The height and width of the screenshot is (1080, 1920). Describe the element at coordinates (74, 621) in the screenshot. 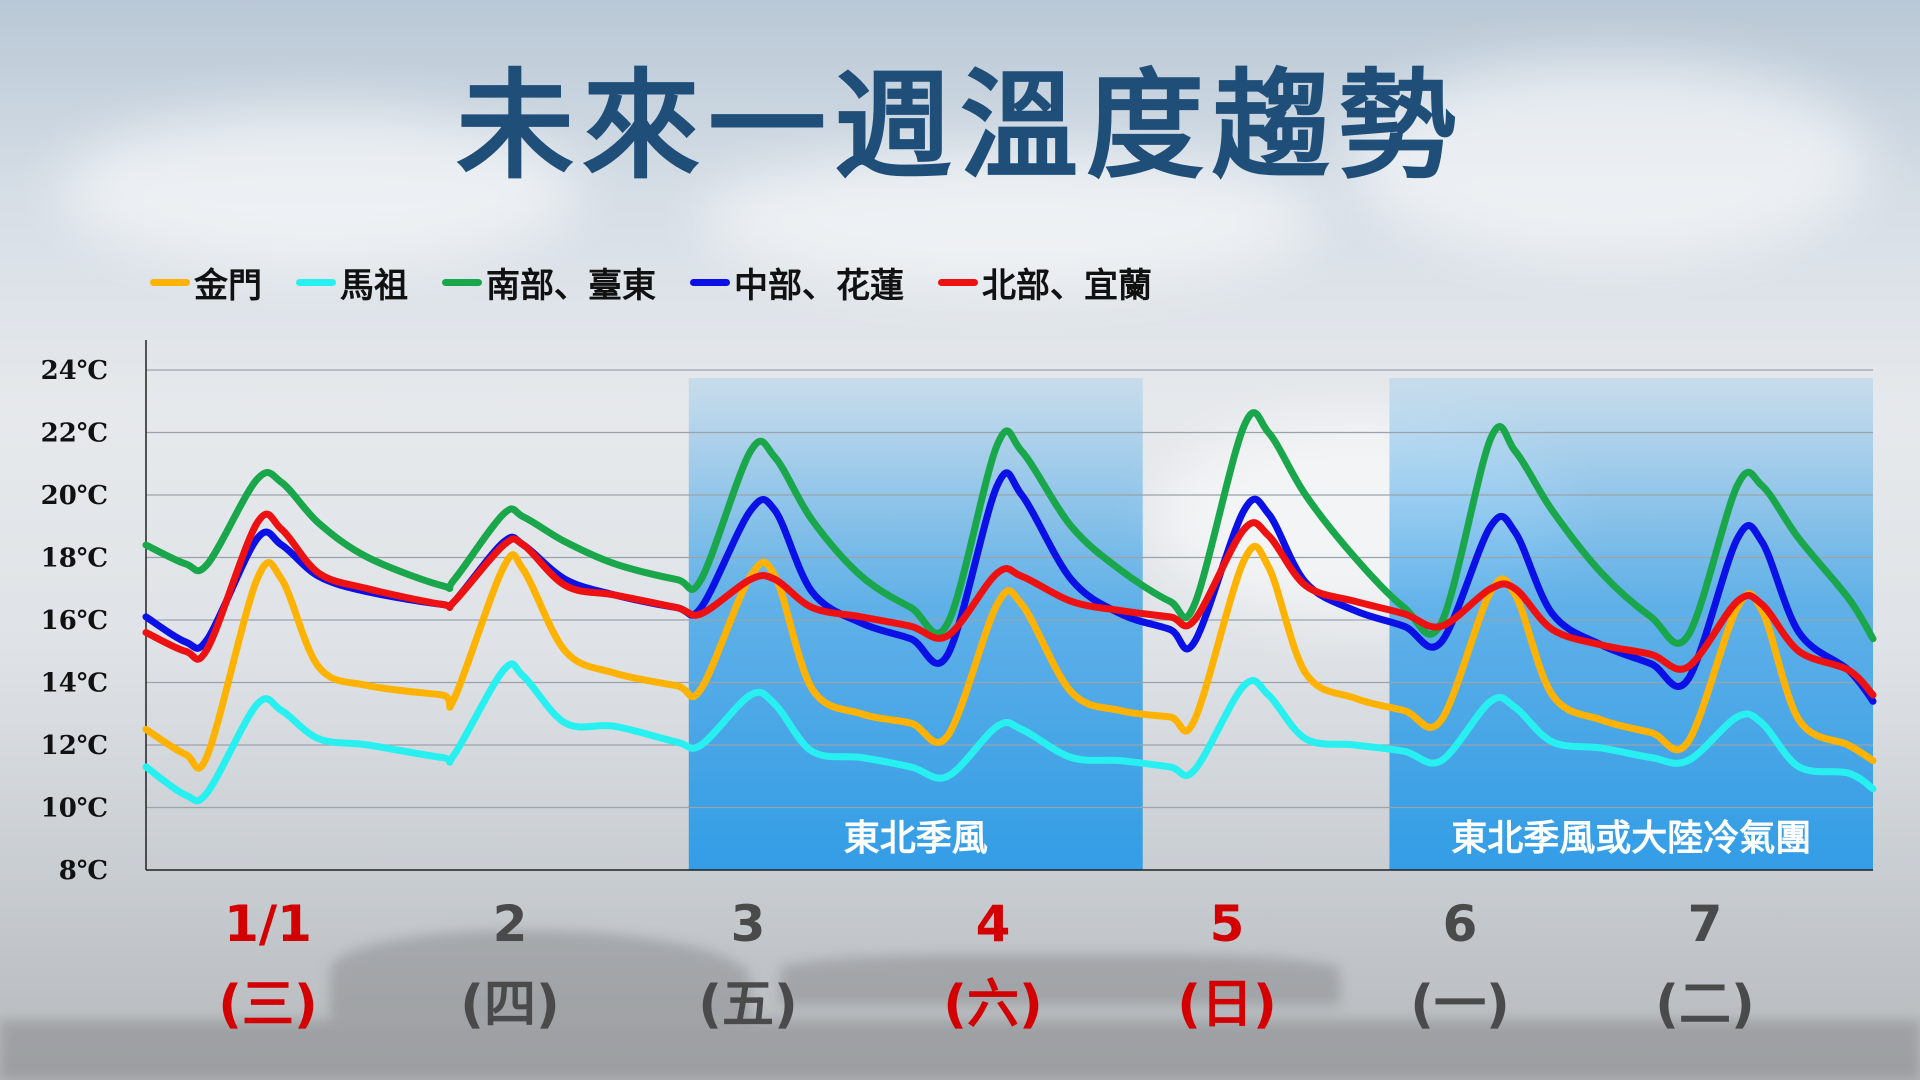

I see `y-tick-label: 16℃` at that location.